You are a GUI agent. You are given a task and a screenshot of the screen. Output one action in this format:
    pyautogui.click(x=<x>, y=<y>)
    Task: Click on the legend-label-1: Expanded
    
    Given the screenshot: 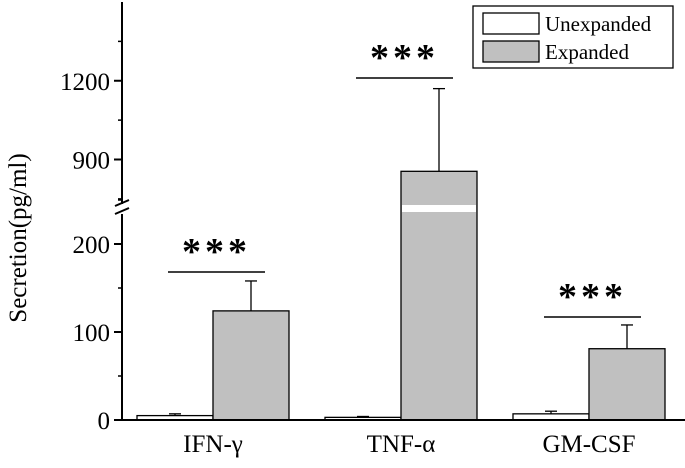 What is the action you would take?
    pyautogui.click(x=587, y=52)
    